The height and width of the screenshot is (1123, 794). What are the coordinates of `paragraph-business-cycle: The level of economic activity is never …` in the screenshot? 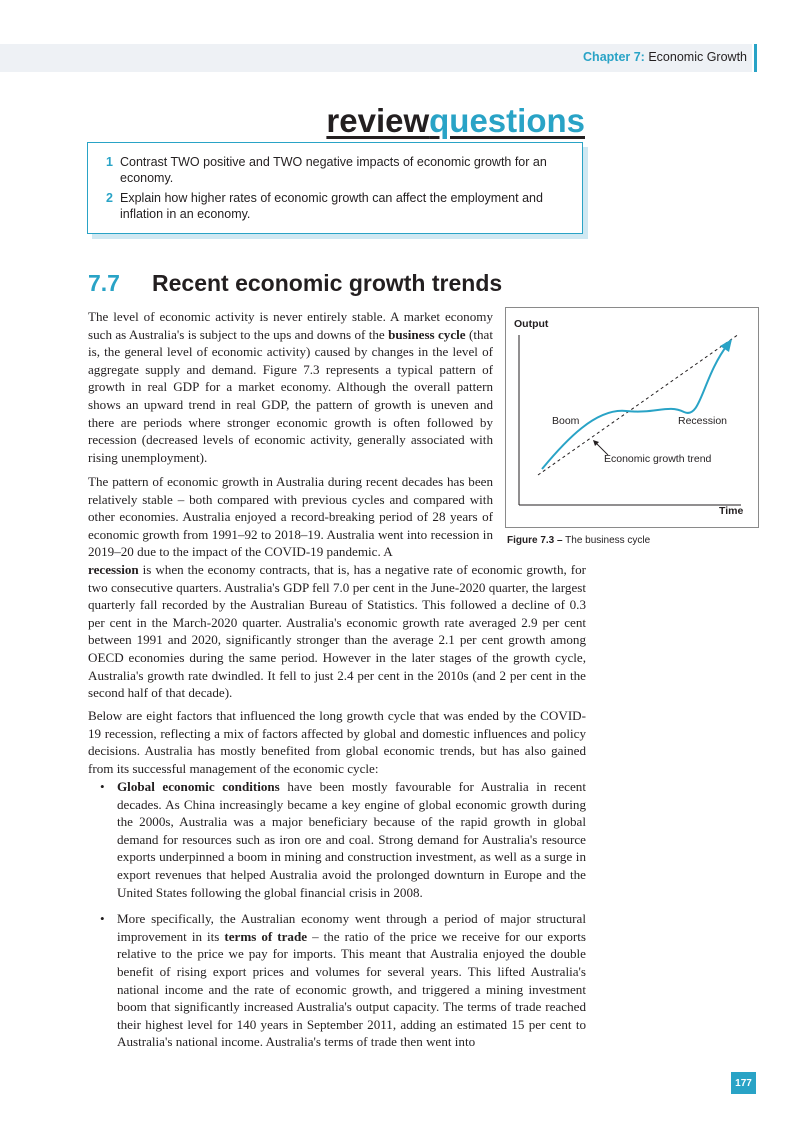 It's located at (290, 387).